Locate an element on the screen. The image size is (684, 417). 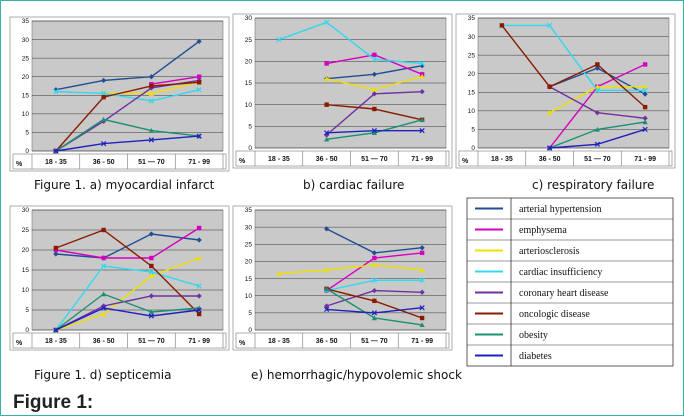
legend-label: emphysema is located at coordinates (543, 230).